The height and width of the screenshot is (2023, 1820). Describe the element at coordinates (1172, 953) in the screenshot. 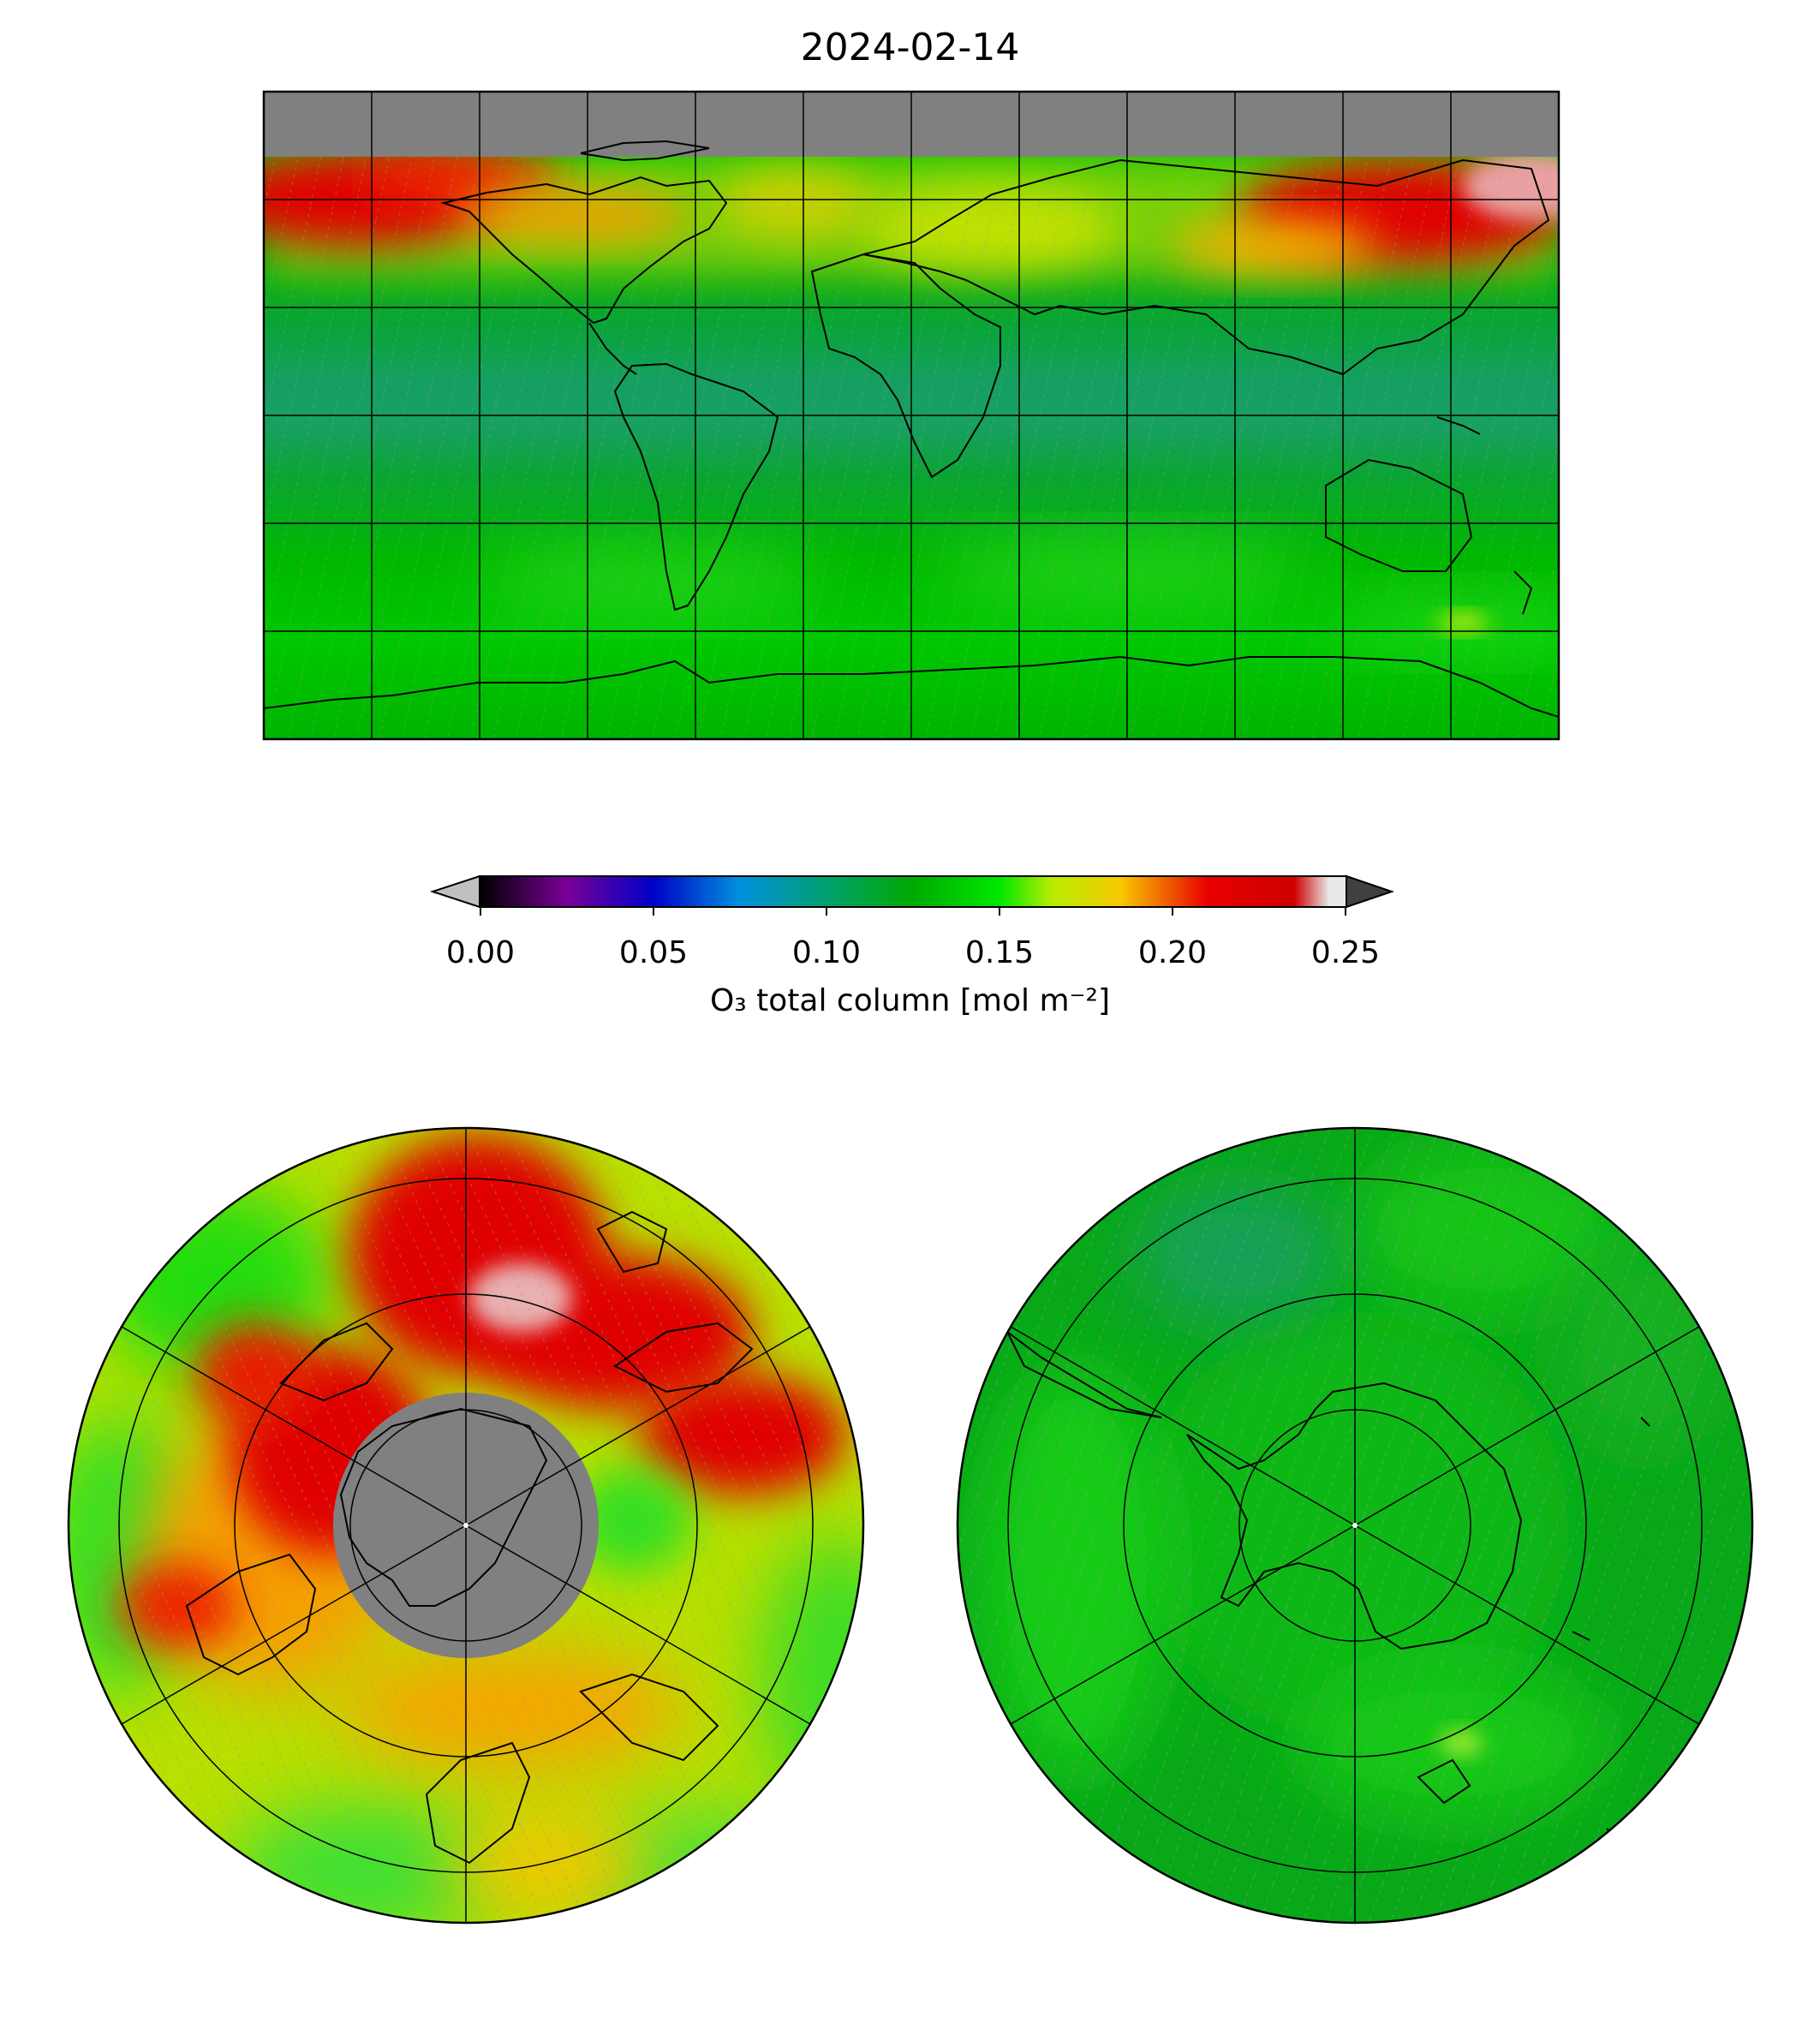

I see `colorbar-tick-label: 0.20` at that location.